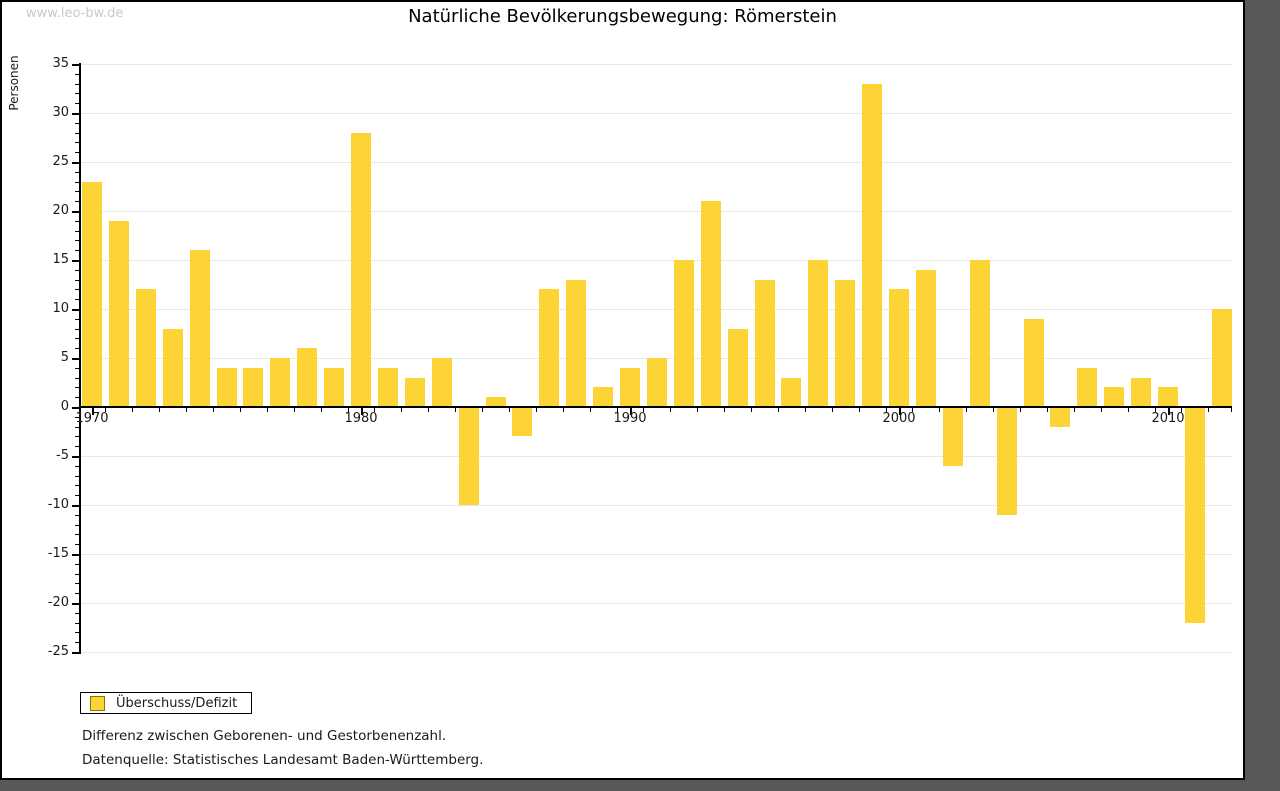 The height and width of the screenshot is (791, 1280). I want to click on y-tick-label: 15, so click(60, 259).